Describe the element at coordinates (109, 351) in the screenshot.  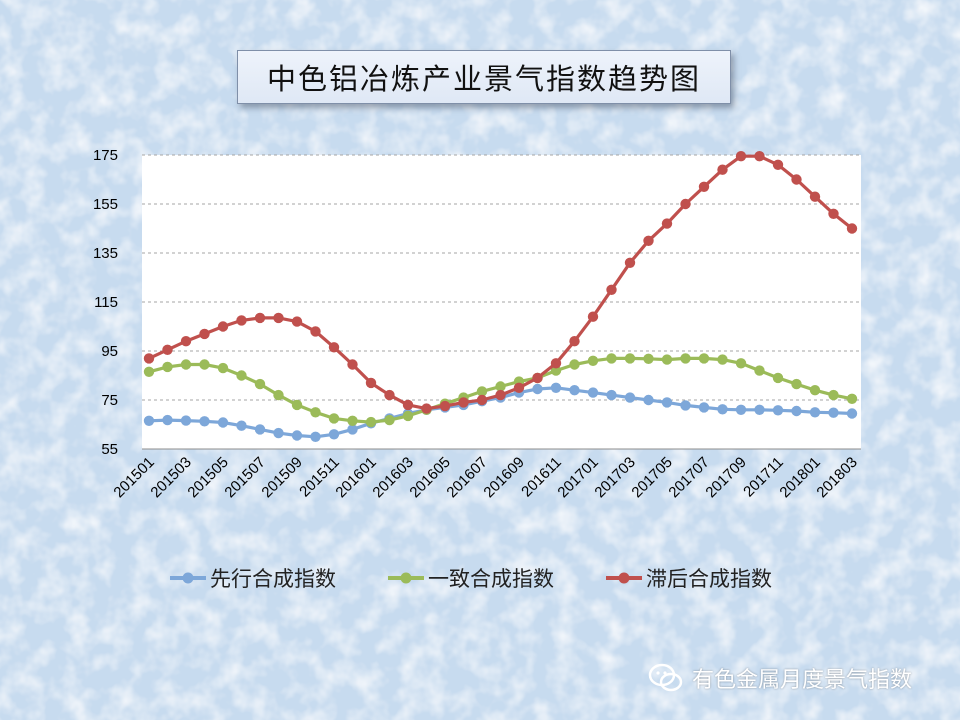
I see `y-tick-label: 95` at that location.